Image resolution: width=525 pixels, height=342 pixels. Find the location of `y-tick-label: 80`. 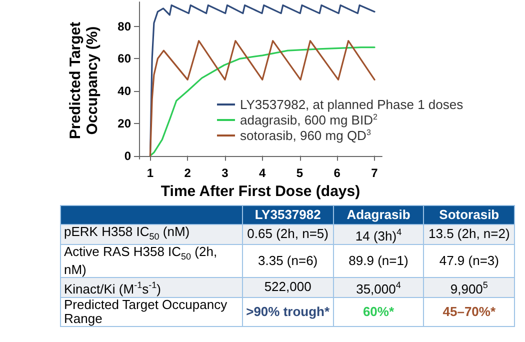

y-tick-label: 80 is located at coordinates (125, 26).